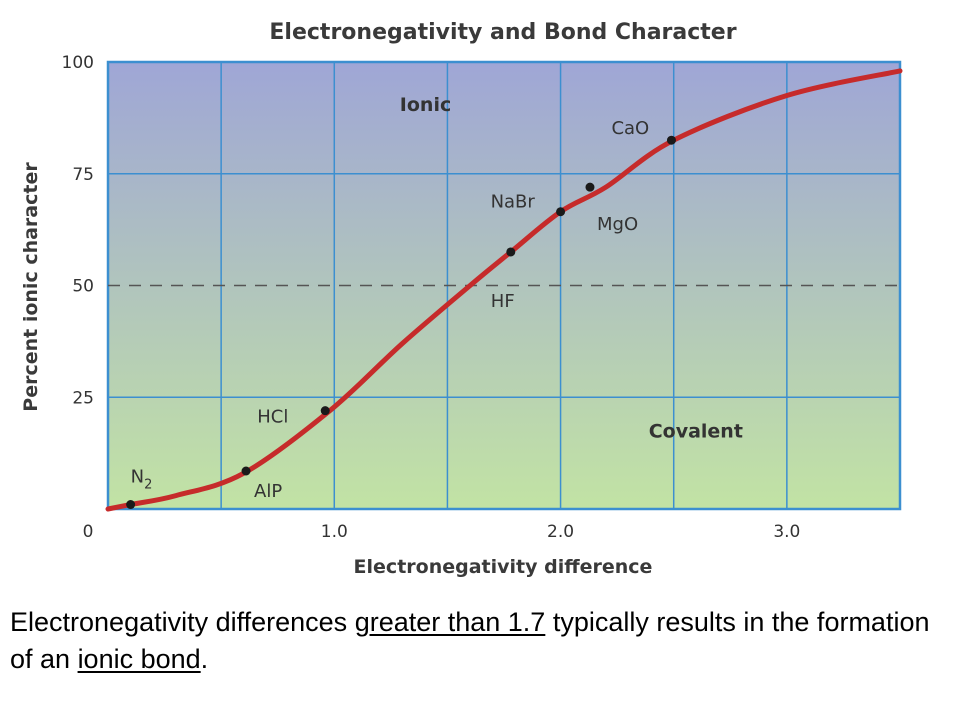 The image size is (960, 720). Describe the element at coordinates (204, 659) in the screenshot. I see `caption-text-3: .` at that location.